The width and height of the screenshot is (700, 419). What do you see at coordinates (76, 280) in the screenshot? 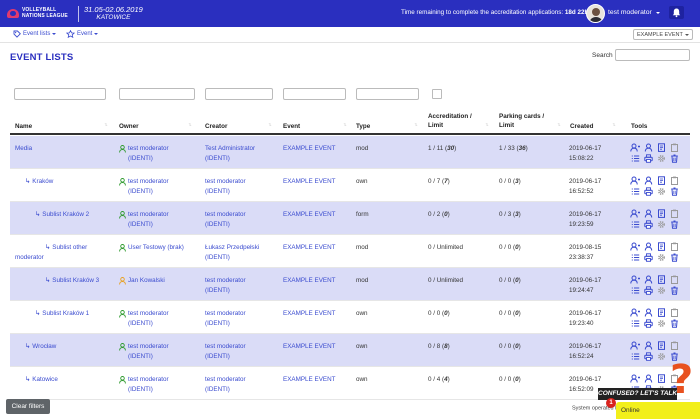
I see `row-name-label: Sublist Kraków 3` at bounding box center [76, 280].